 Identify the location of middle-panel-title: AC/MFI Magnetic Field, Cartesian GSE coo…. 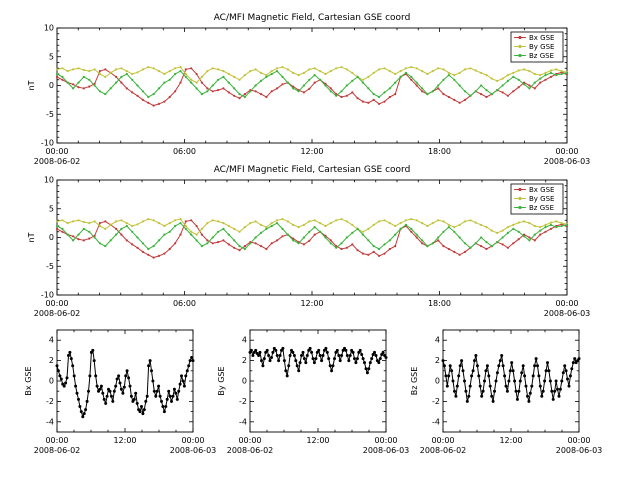
(312, 170).